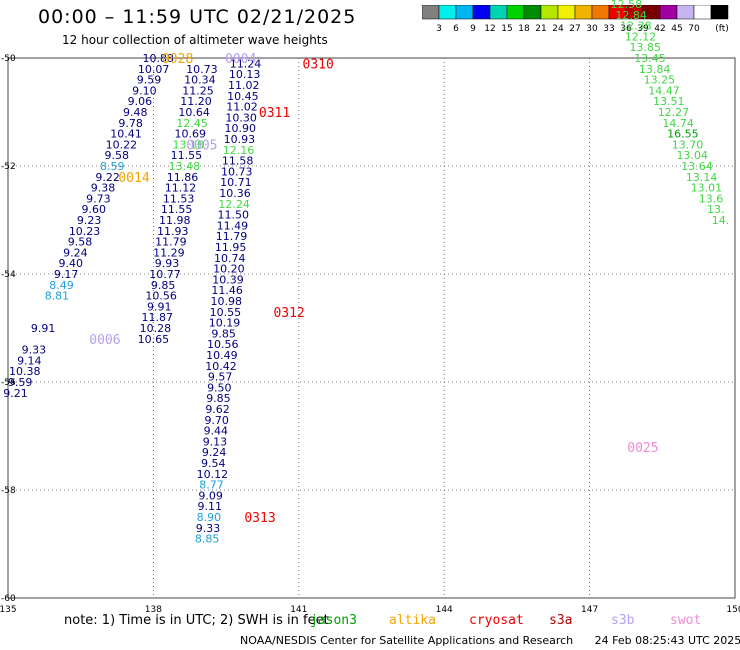 The height and width of the screenshot is (650, 740). Describe the element at coordinates (626, 28) in the screenshot. I see `colorbar-tick: 36` at that location.